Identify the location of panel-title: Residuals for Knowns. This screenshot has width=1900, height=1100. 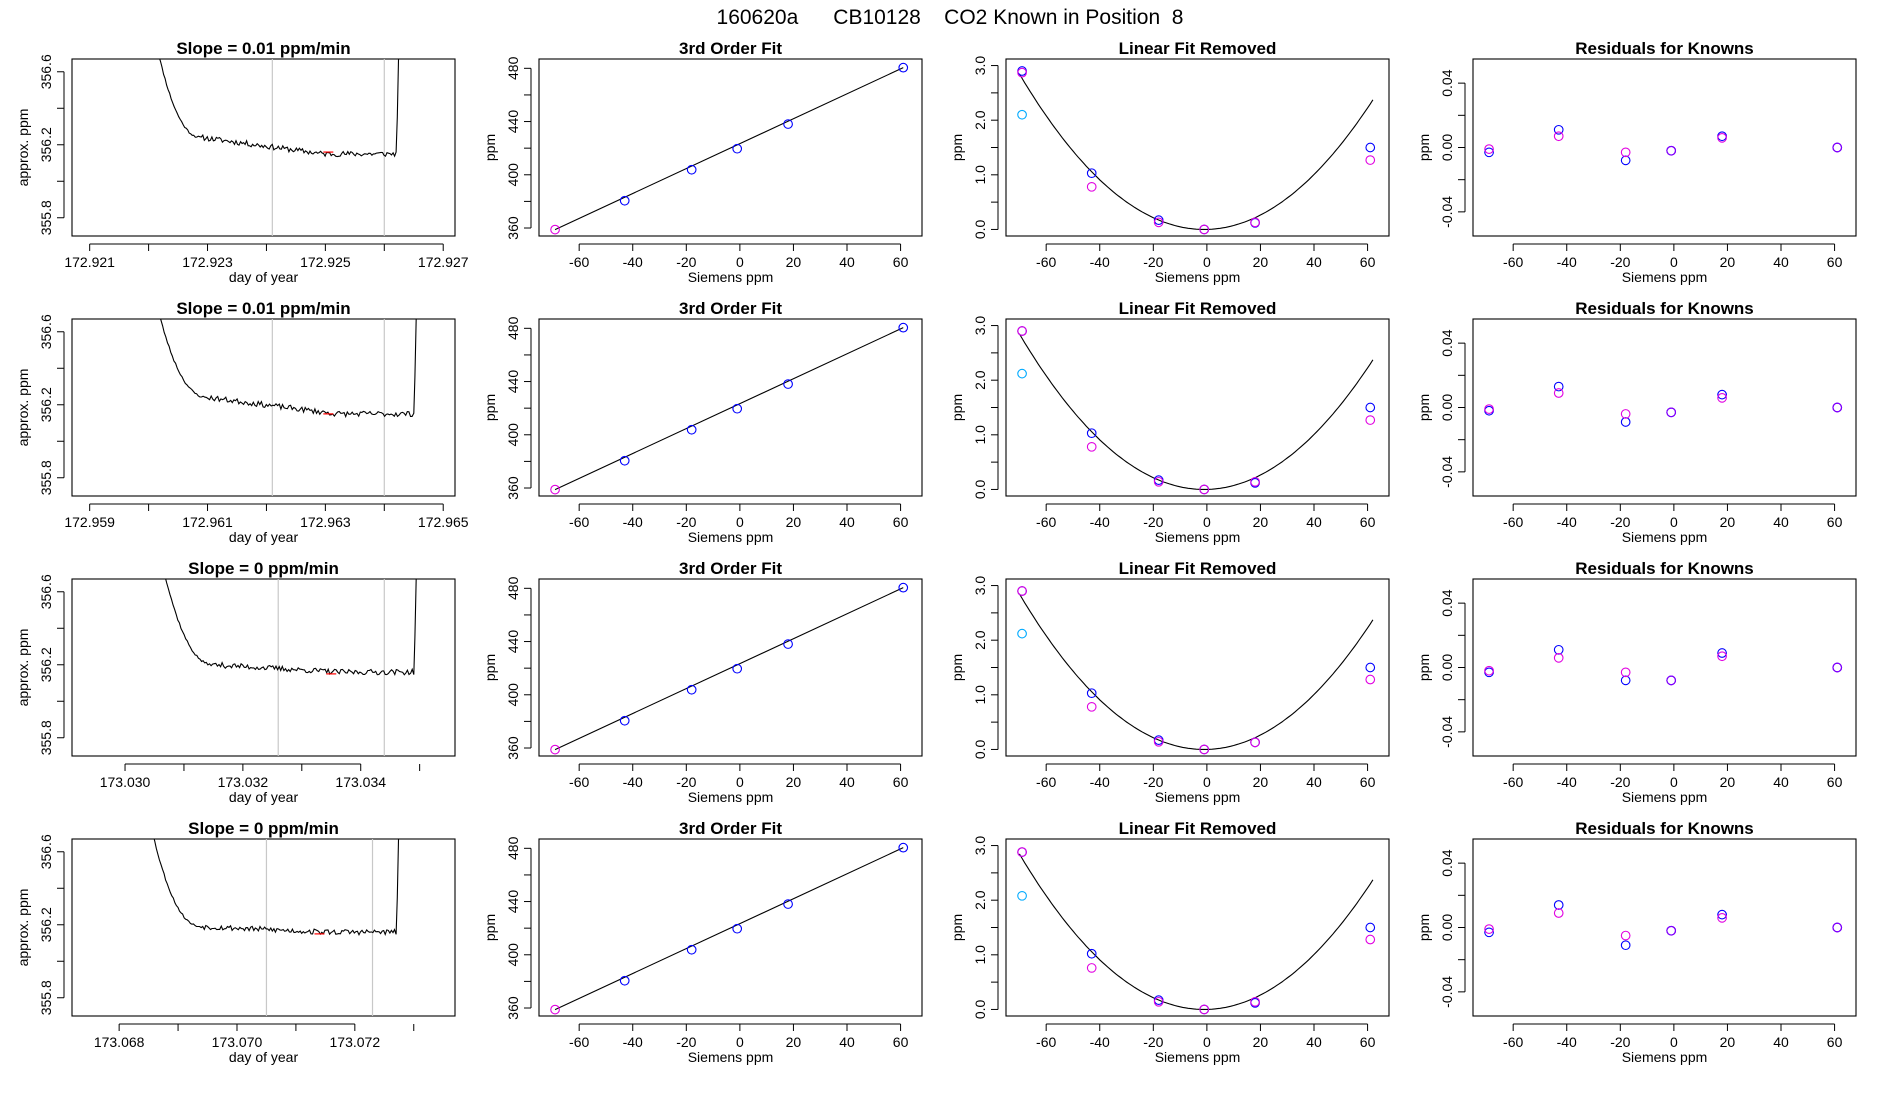
(1664, 308).